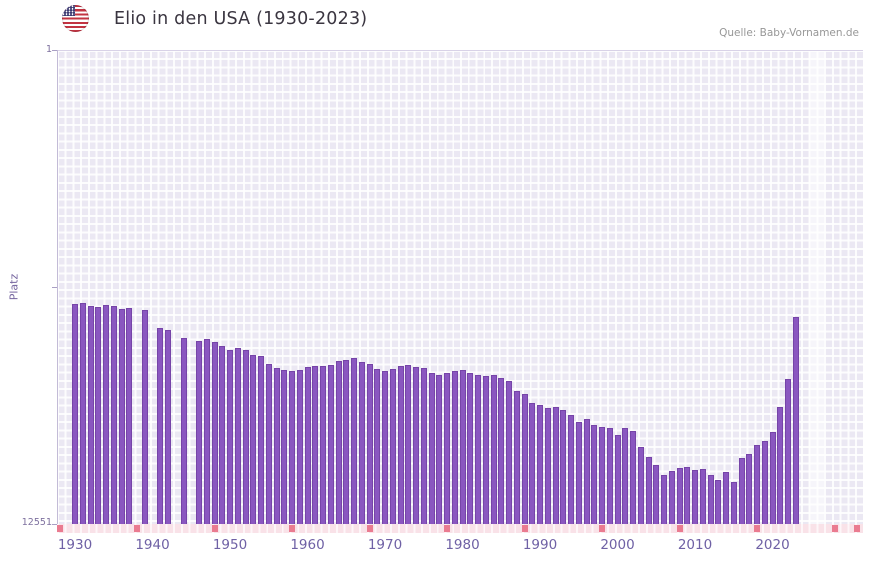 This screenshot has height=567, width=873. What do you see at coordinates (346, 441) in the screenshot?
I see `bar-1965` at bounding box center [346, 441].